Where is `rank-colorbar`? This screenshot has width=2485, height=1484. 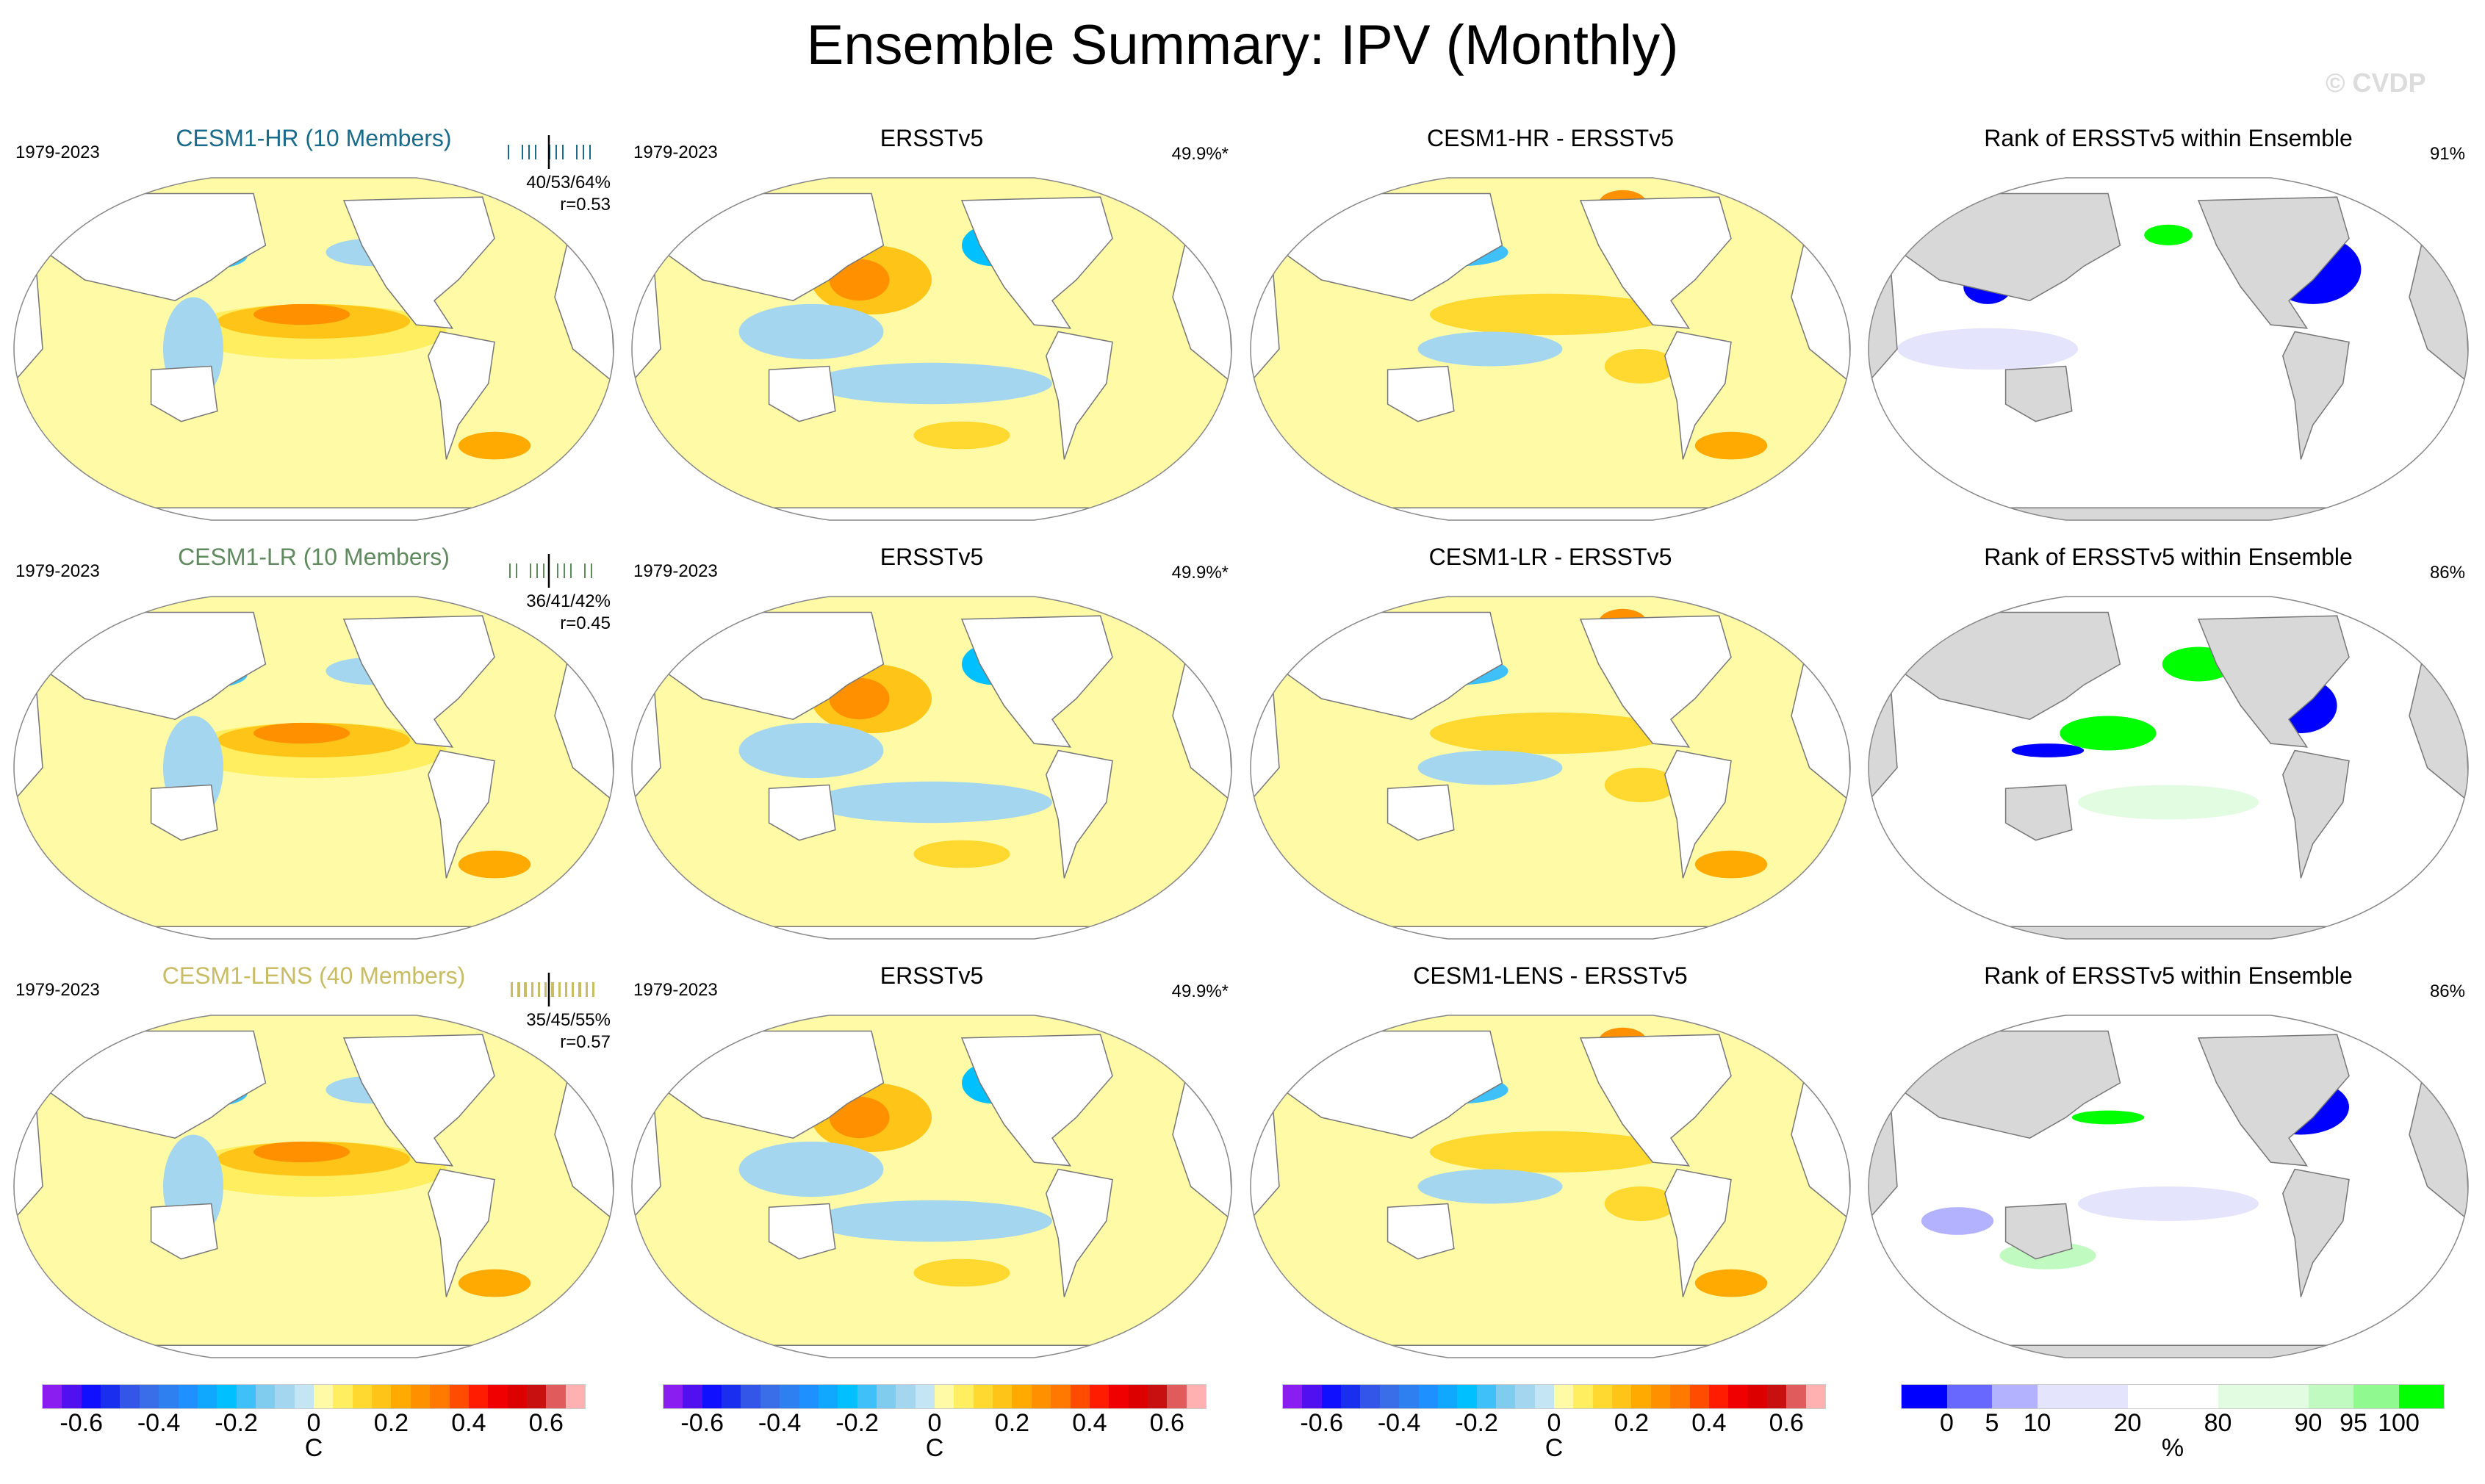 rank-colorbar is located at coordinates (2173, 1396).